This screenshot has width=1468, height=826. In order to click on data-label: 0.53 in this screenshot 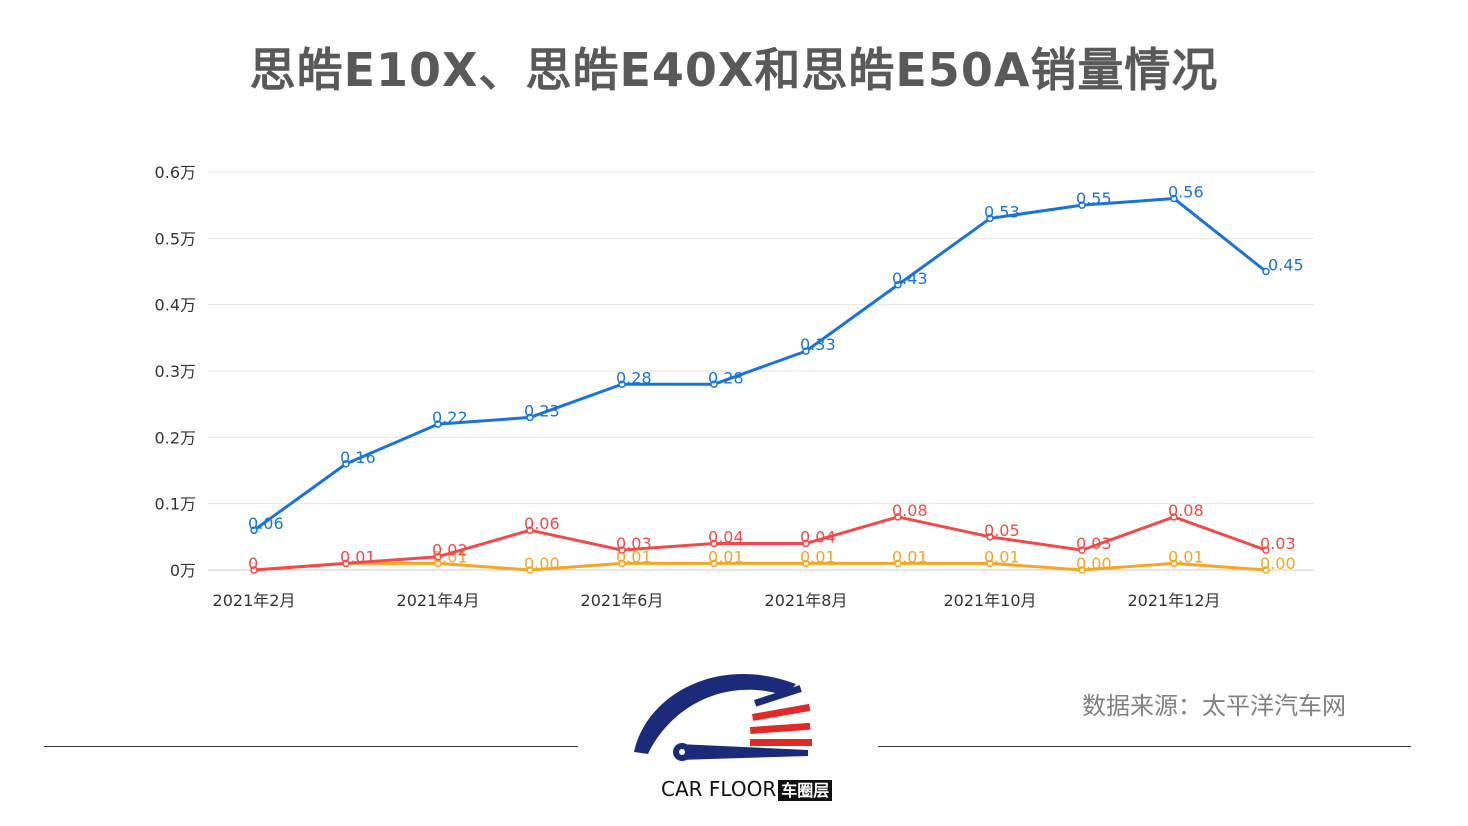, I will do `click(1002, 211)`.